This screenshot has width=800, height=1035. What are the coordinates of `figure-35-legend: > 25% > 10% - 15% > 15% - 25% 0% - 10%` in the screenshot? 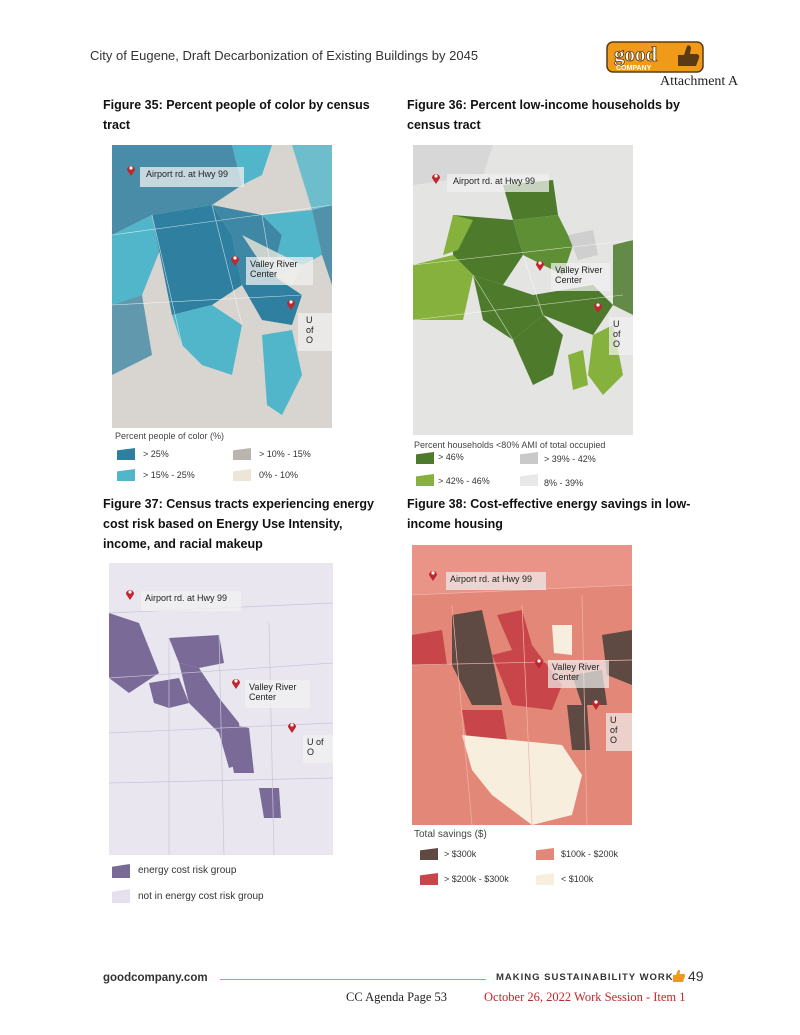 It's located at (235, 465).